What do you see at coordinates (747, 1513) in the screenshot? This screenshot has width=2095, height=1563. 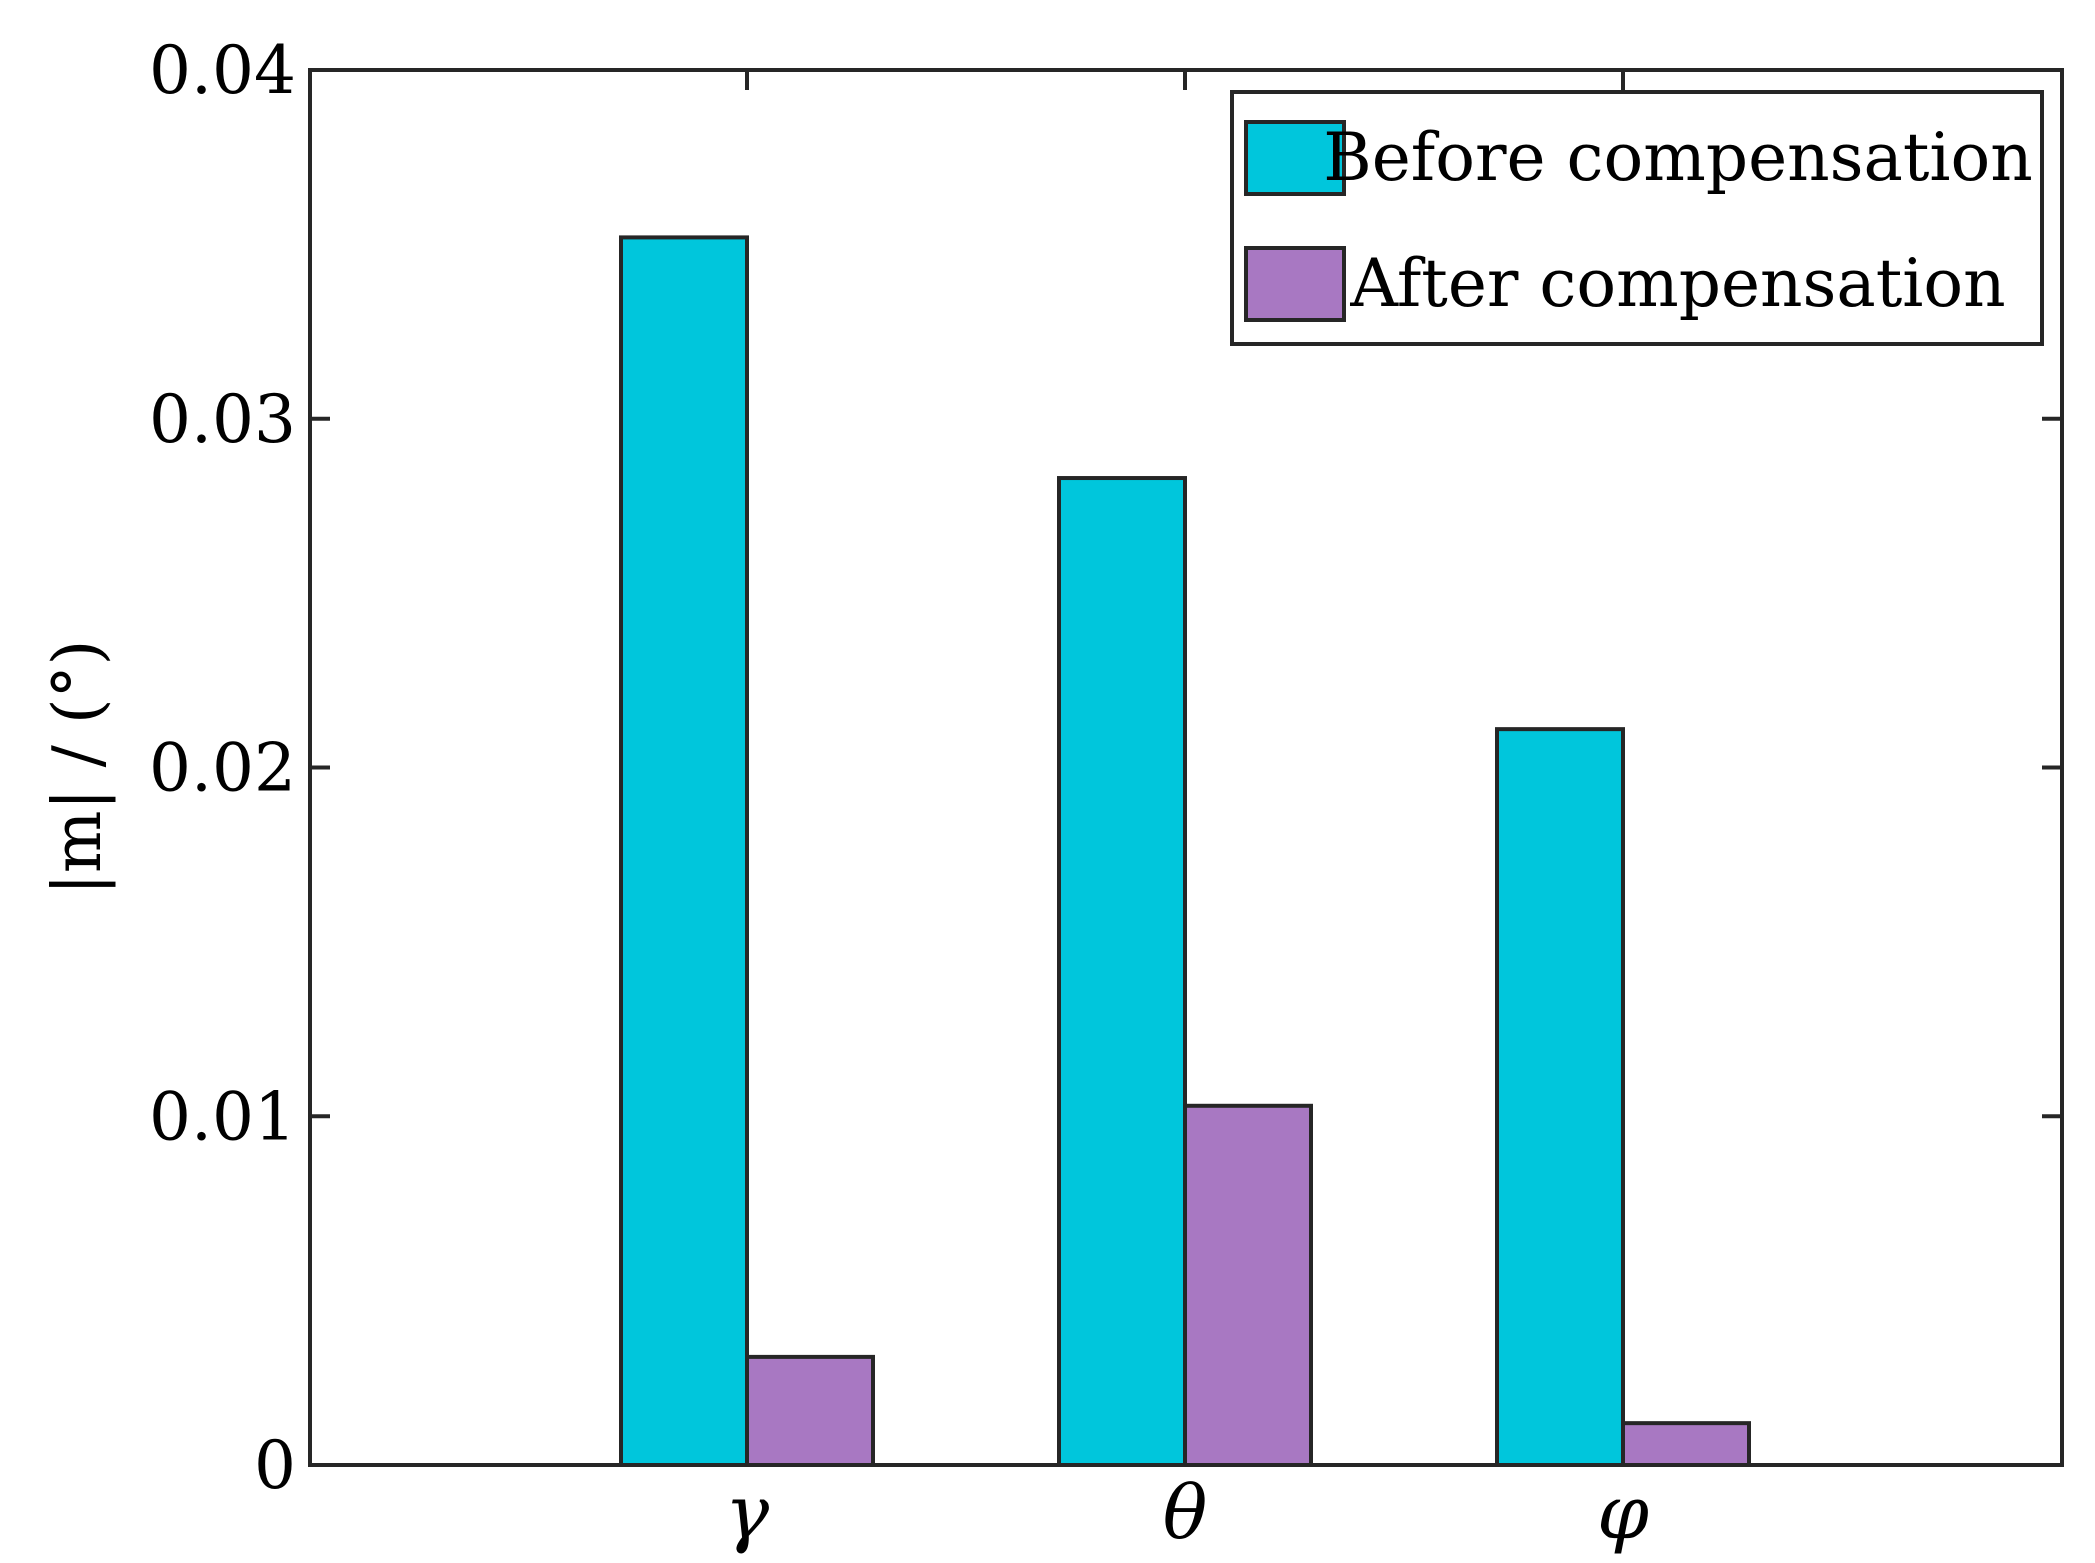 I see `x-category-label: γ` at bounding box center [747, 1513].